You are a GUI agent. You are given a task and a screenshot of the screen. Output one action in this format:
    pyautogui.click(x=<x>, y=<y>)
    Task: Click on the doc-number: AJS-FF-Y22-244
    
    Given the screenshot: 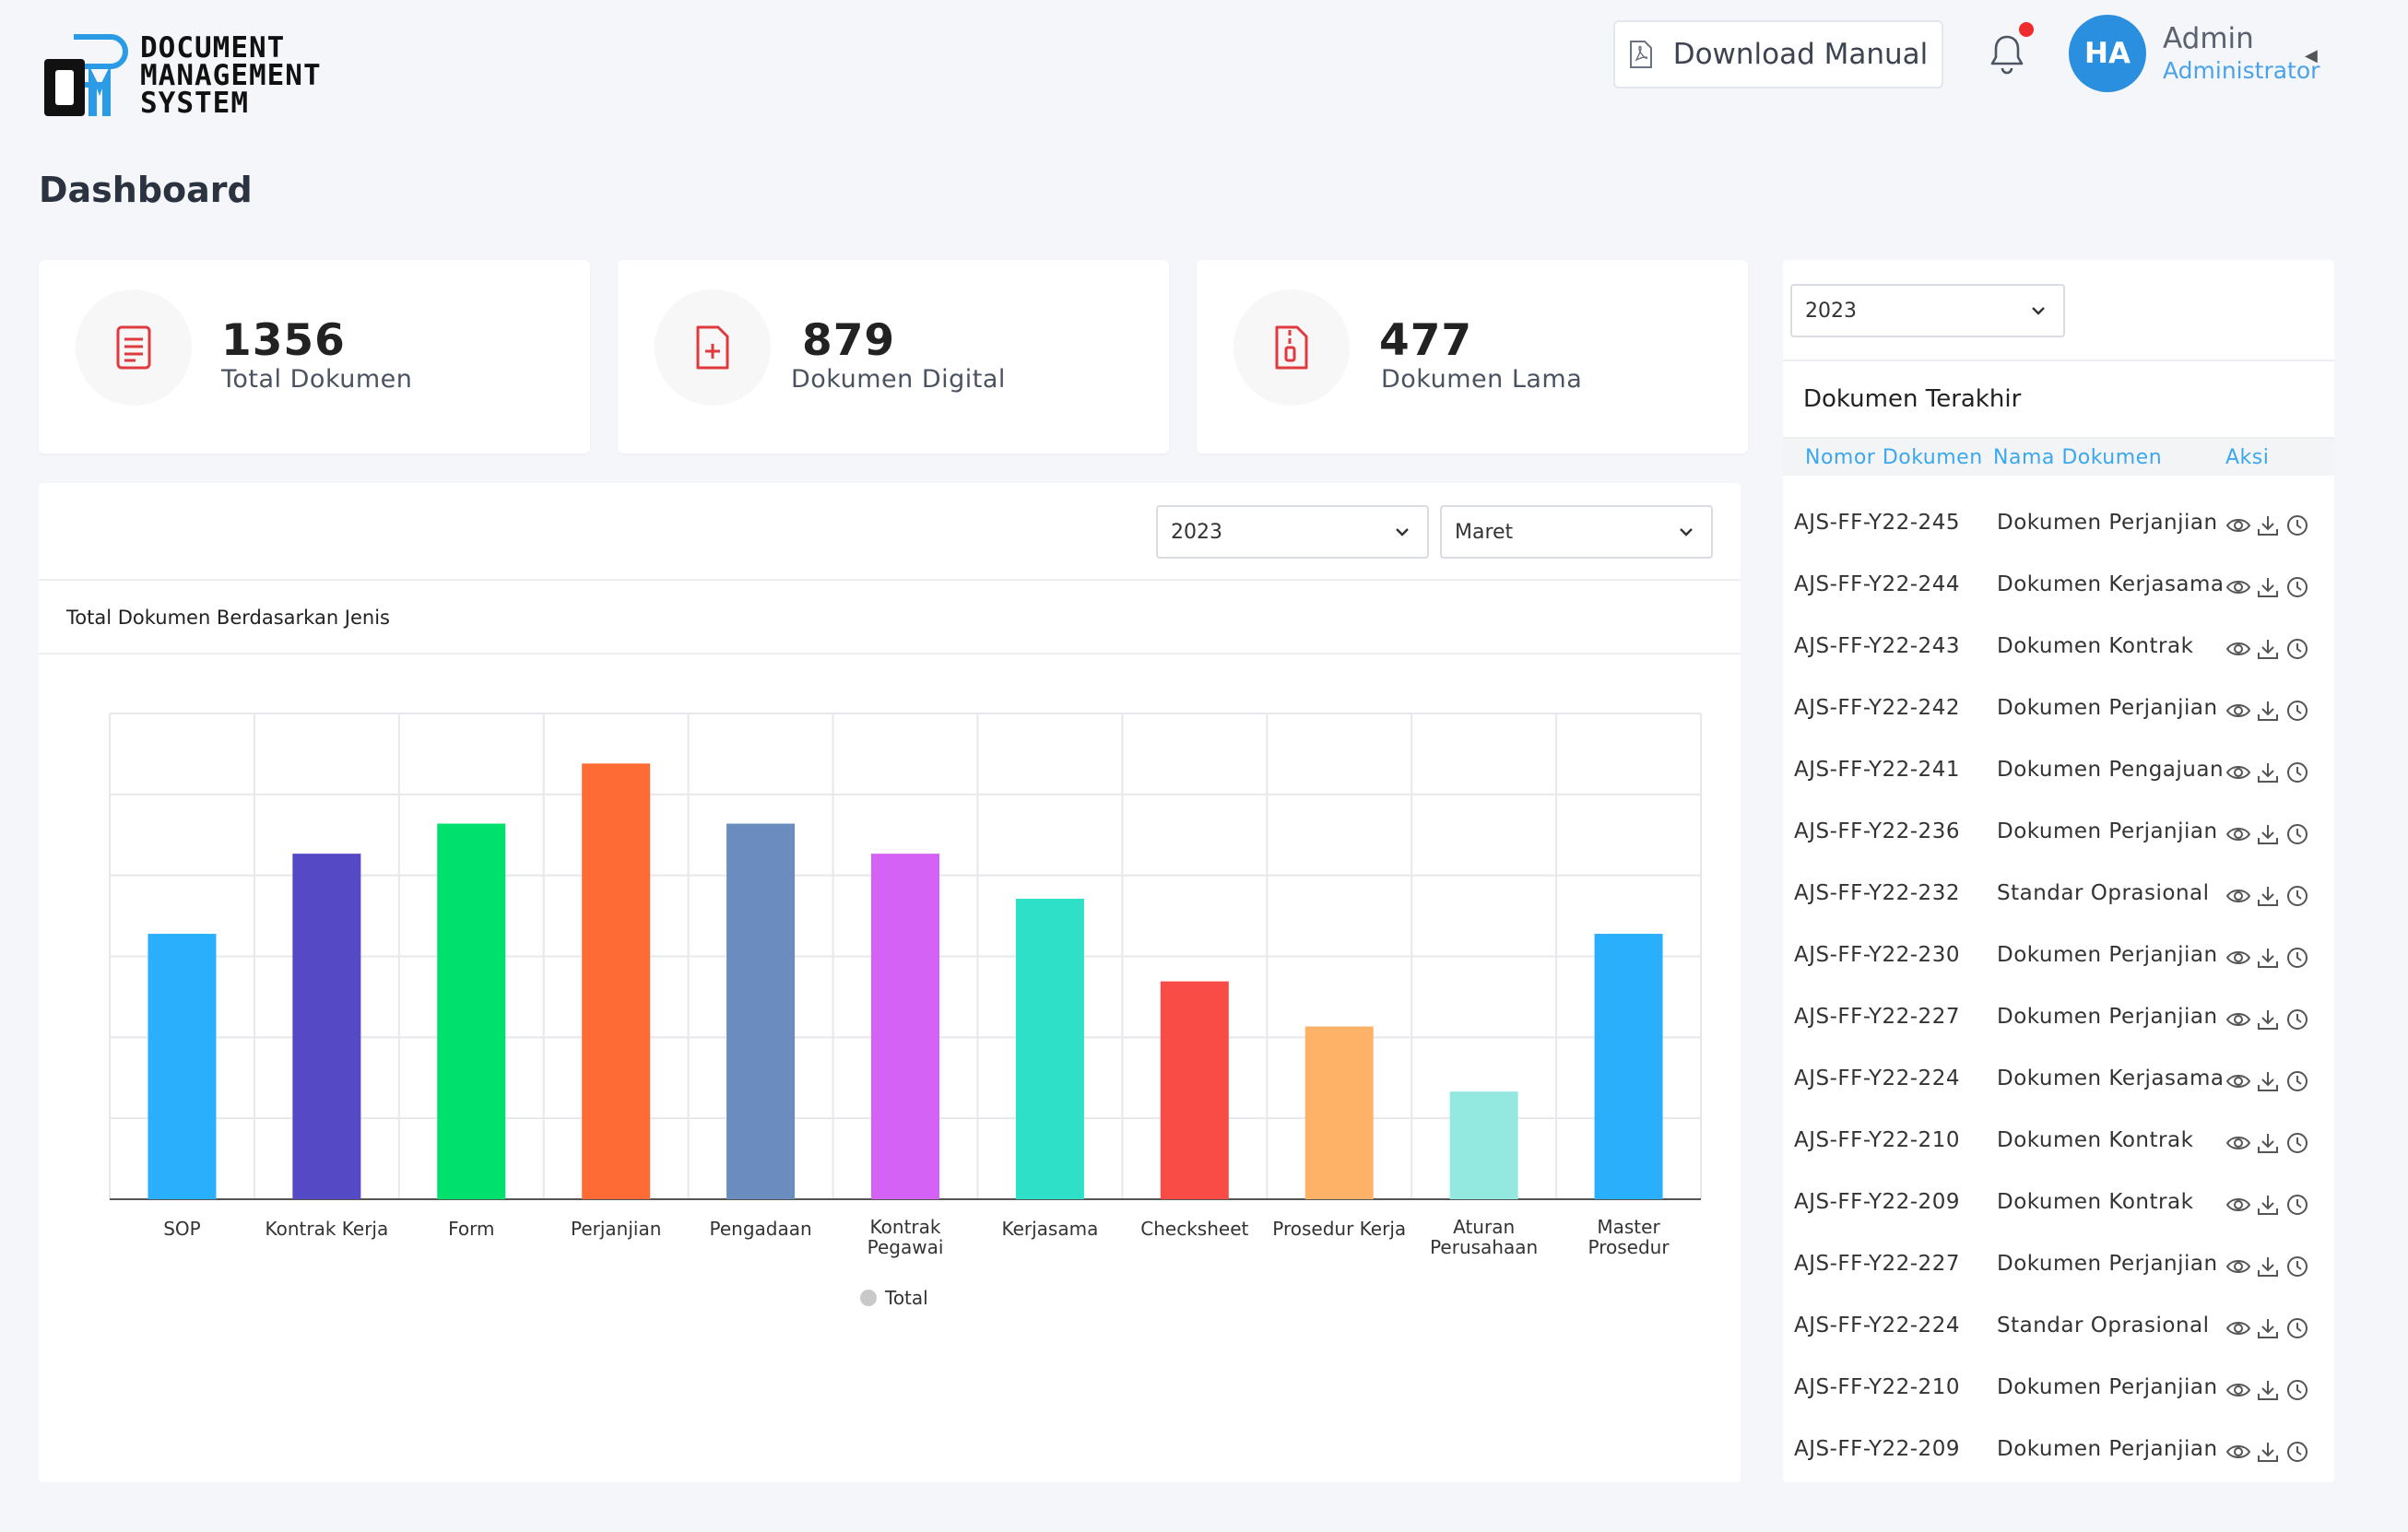 What is the action you would take?
    pyautogui.click(x=1877, y=584)
    